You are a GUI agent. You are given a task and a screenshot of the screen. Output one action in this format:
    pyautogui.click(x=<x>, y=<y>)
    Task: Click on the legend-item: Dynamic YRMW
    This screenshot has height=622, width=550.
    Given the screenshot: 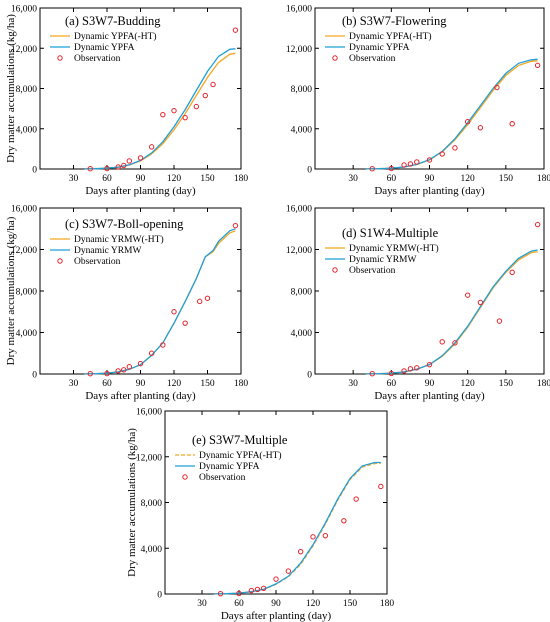 What is the action you would take?
    pyautogui.click(x=95, y=251)
    